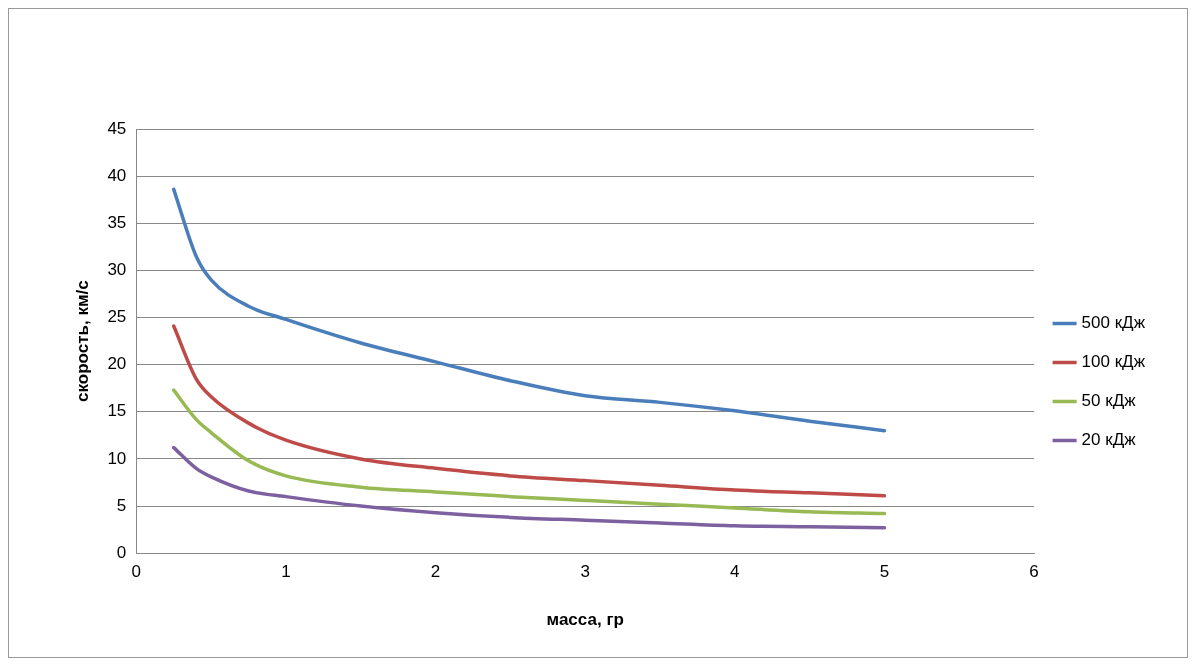  Describe the element at coordinates (585, 620) in the screenshot. I see `x-axis-title: масса, гр` at that location.